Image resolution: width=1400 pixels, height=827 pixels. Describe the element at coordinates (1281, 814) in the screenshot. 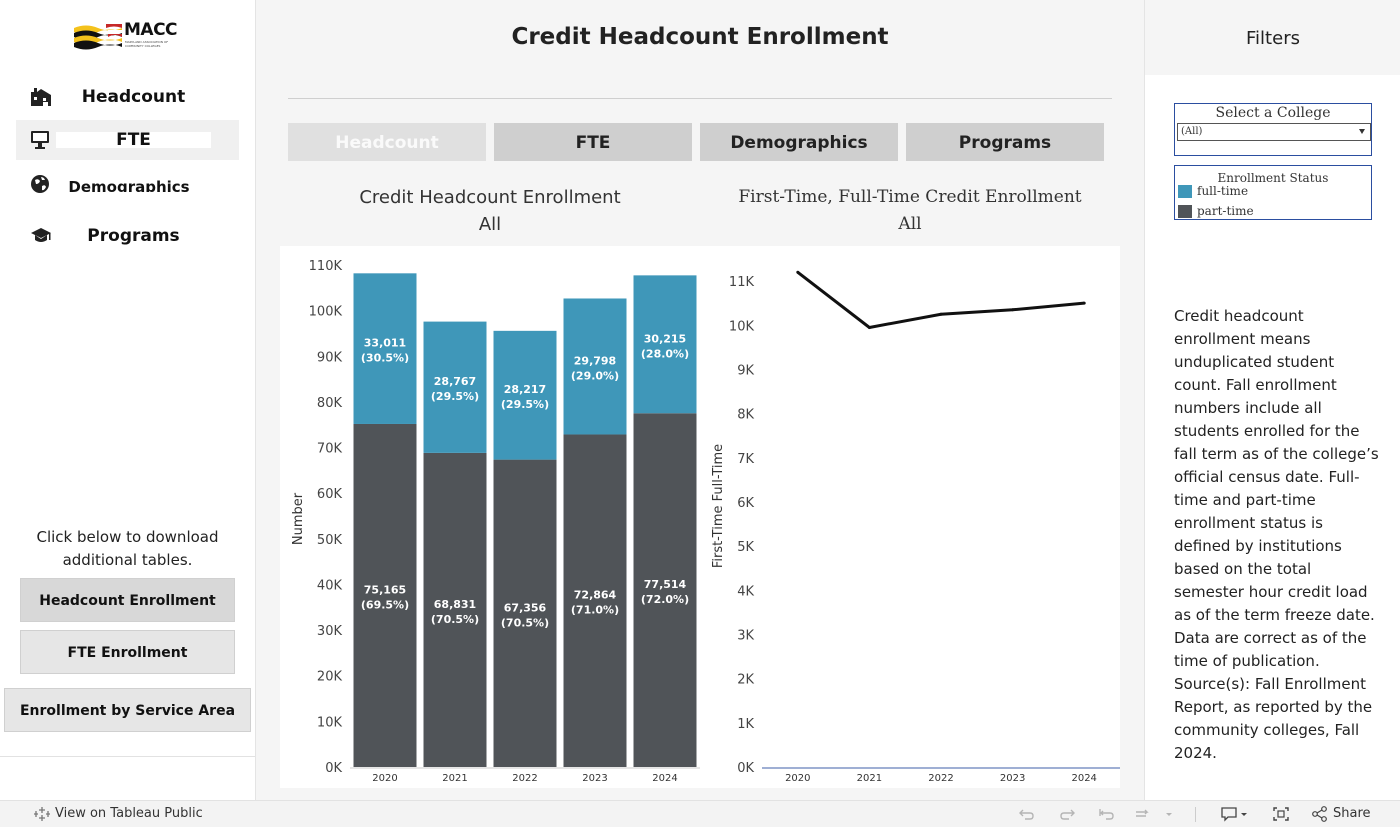

I see `fullscreen-icon` at that location.